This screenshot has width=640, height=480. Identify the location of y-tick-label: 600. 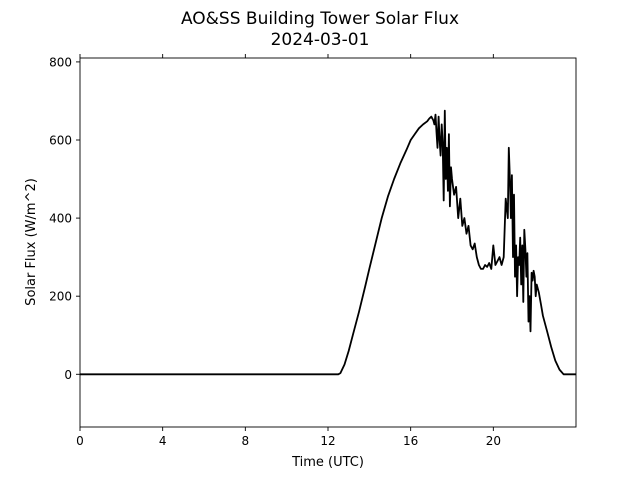
(60, 141).